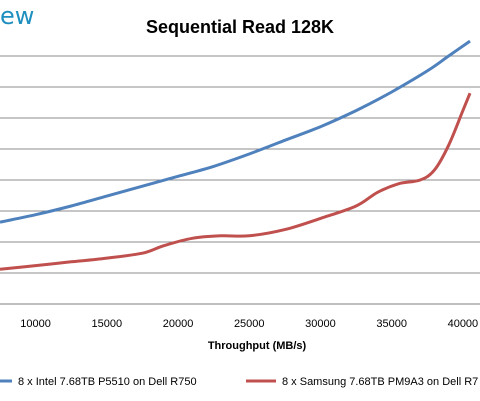 The image size is (480, 401). What do you see at coordinates (17, 16) in the screenshot?
I see `logo-text: ew` at bounding box center [17, 16].